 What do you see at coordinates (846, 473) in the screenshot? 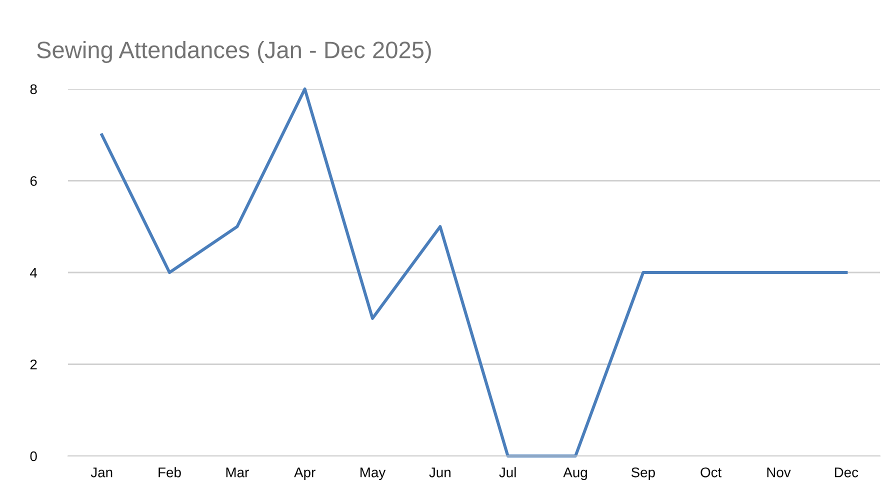
I see `x-tick-label: Dec` at bounding box center [846, 473].